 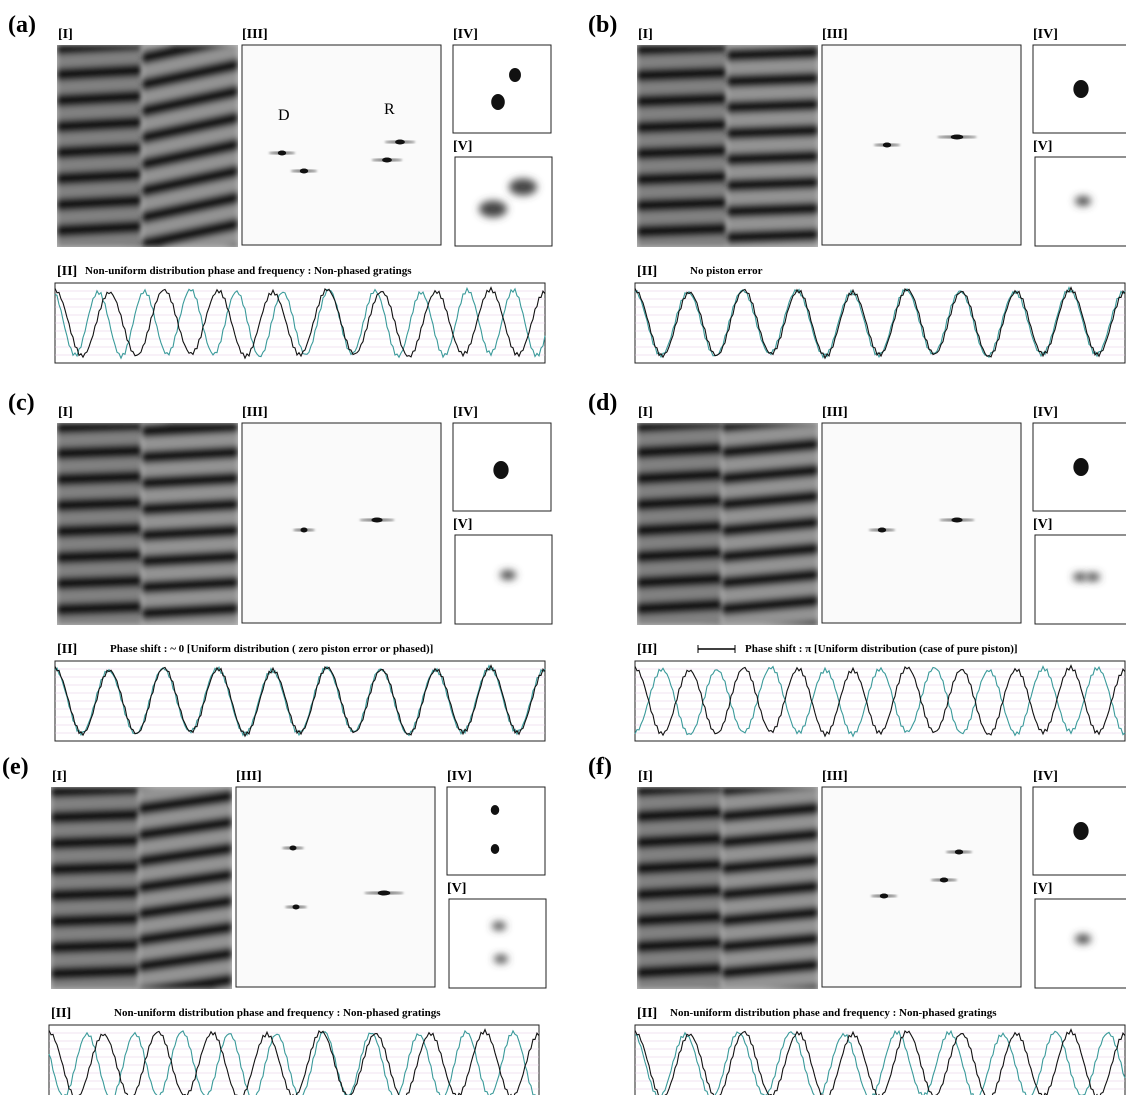 What do you see at coordinates (602, 25) in the screenshot?
I see `panel-label: (b)` at bounding box center [602, 25].